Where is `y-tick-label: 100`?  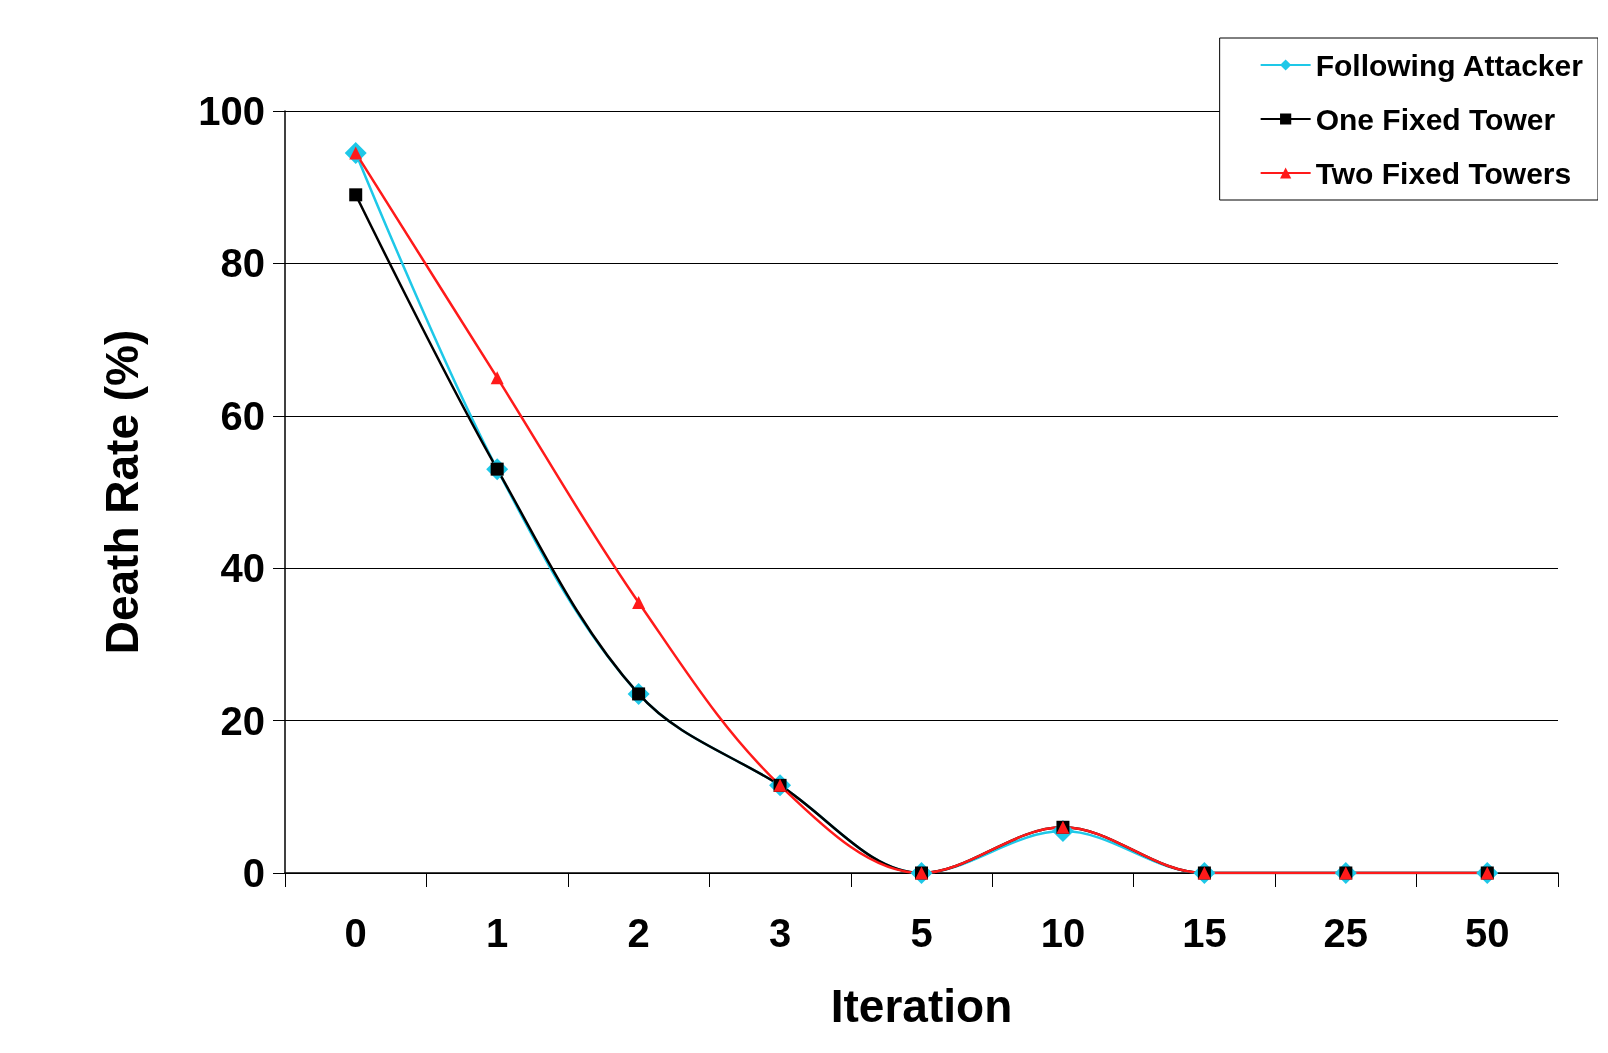 y-tick-label: 100 is located at coordinates (231, 111).